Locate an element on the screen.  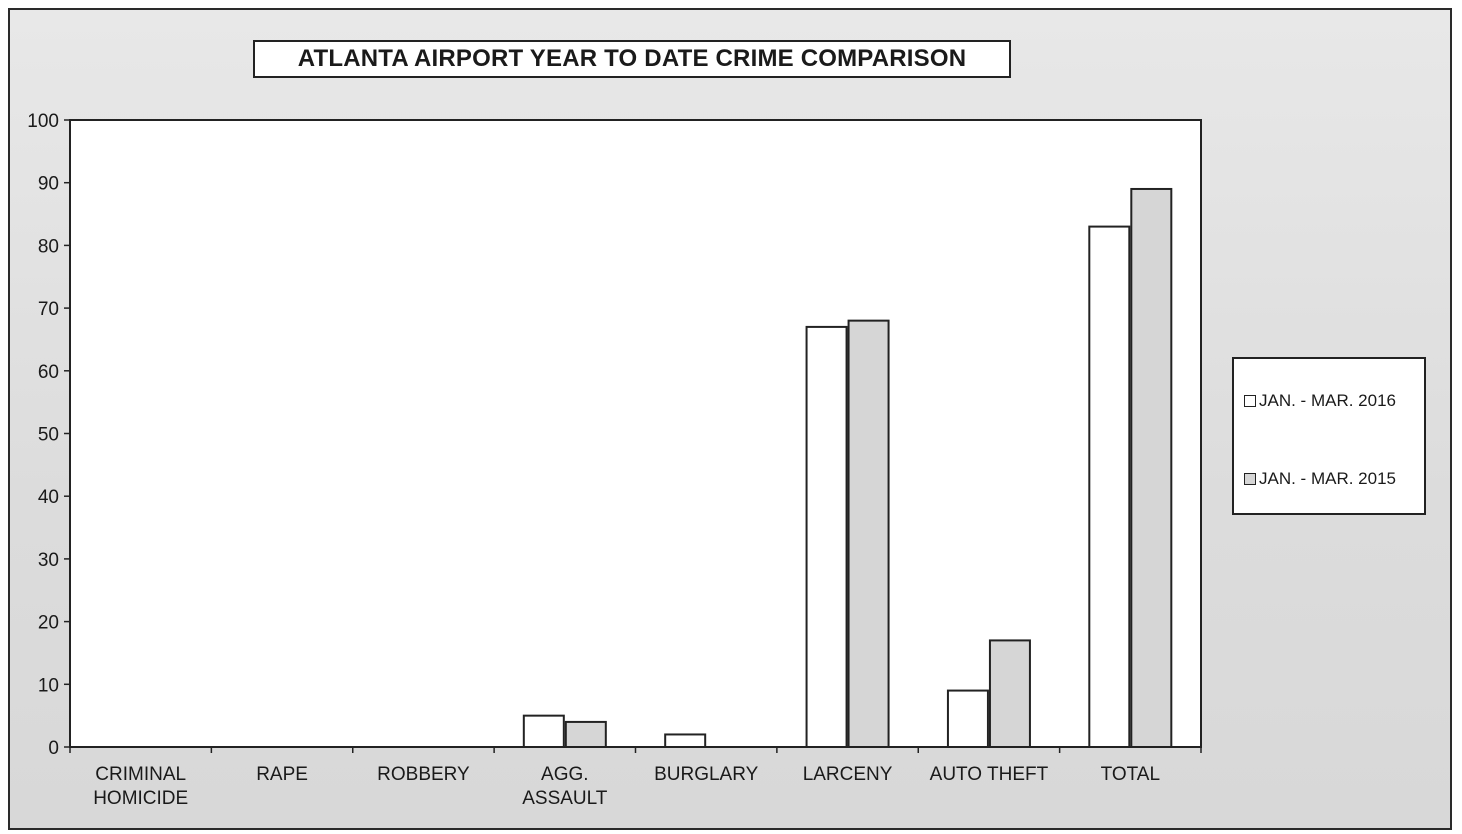
category-label: AUTO THEFT is located at coordinates (989, 774).